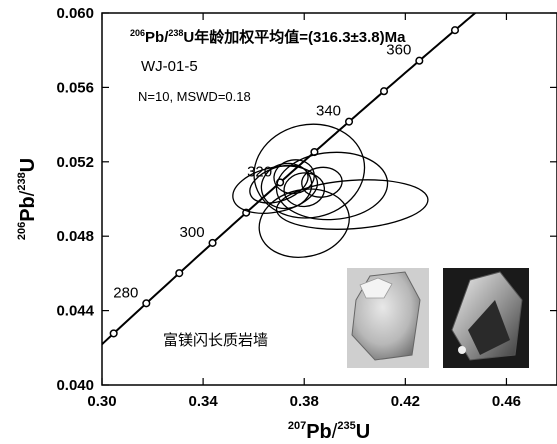 This screenshot has height=444, width=557. Describe the element at coordinates (75, 311) in the screenshot. I see `y-tick-label: 0.044` at that location.